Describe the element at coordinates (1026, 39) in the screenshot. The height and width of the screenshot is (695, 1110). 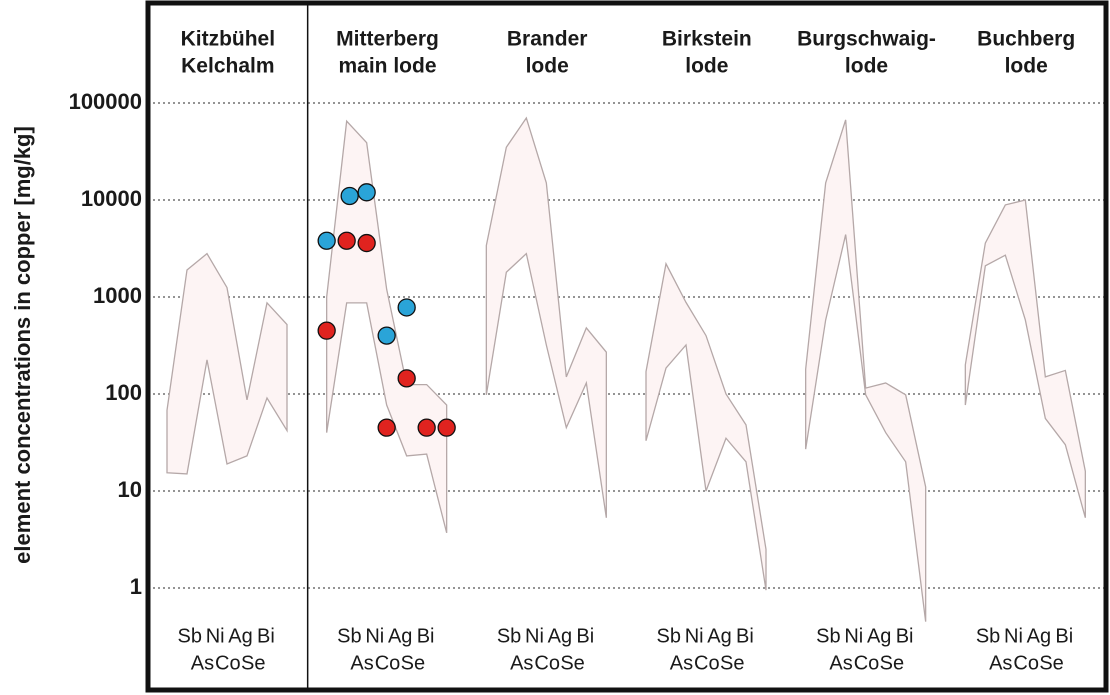
I see `panel-title: Buchberg` at that location.